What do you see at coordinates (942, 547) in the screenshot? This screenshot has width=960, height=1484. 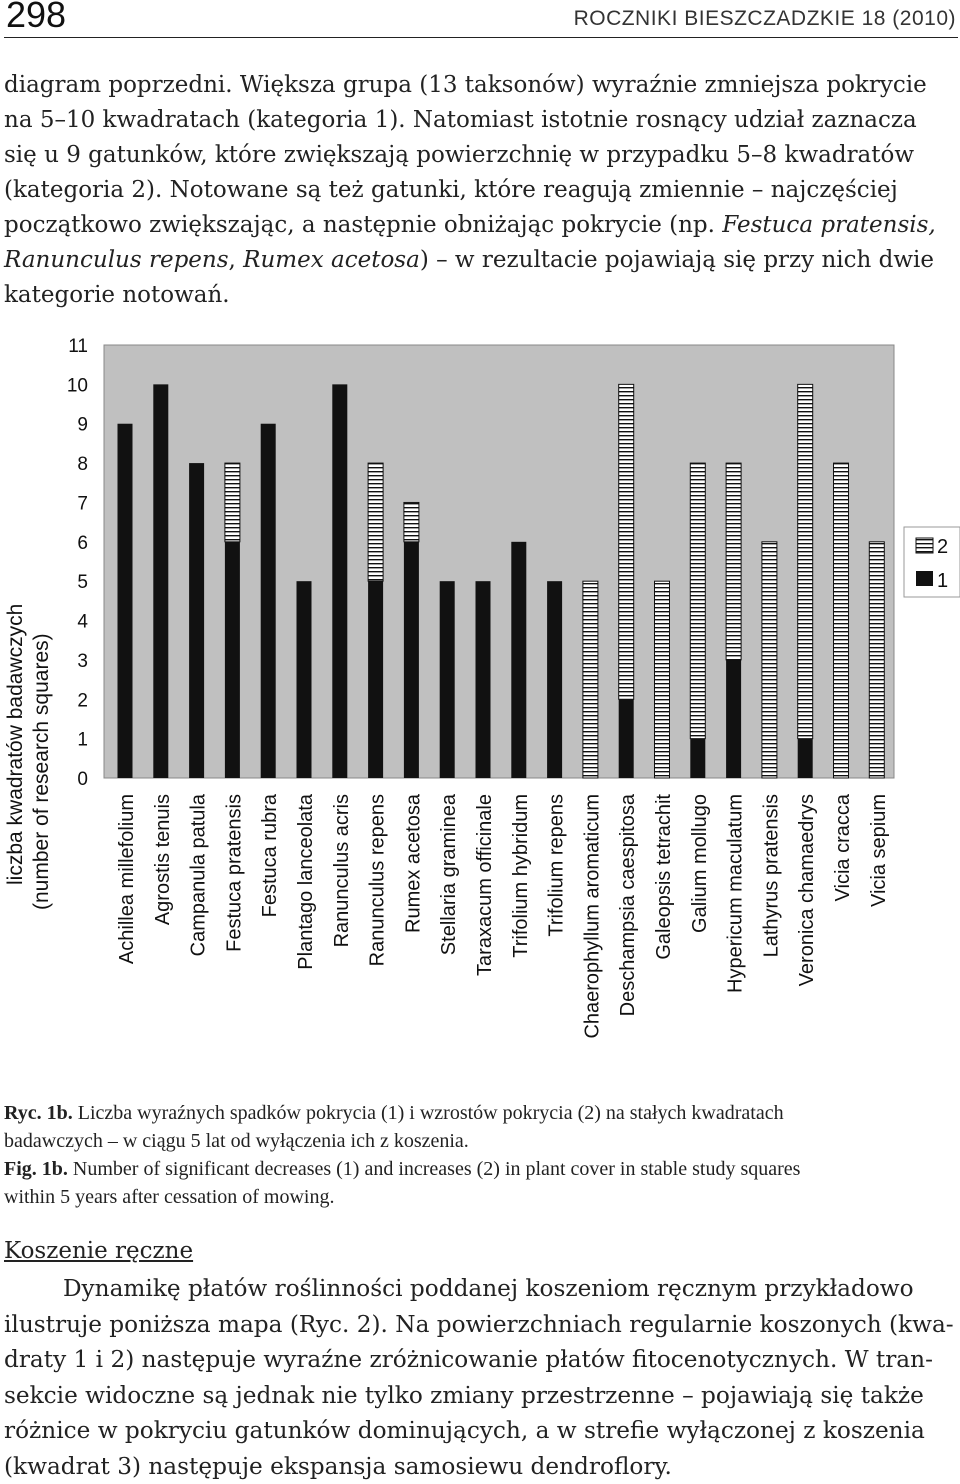 I see `legend-label-2: 2` at bounding box center [942, 547].